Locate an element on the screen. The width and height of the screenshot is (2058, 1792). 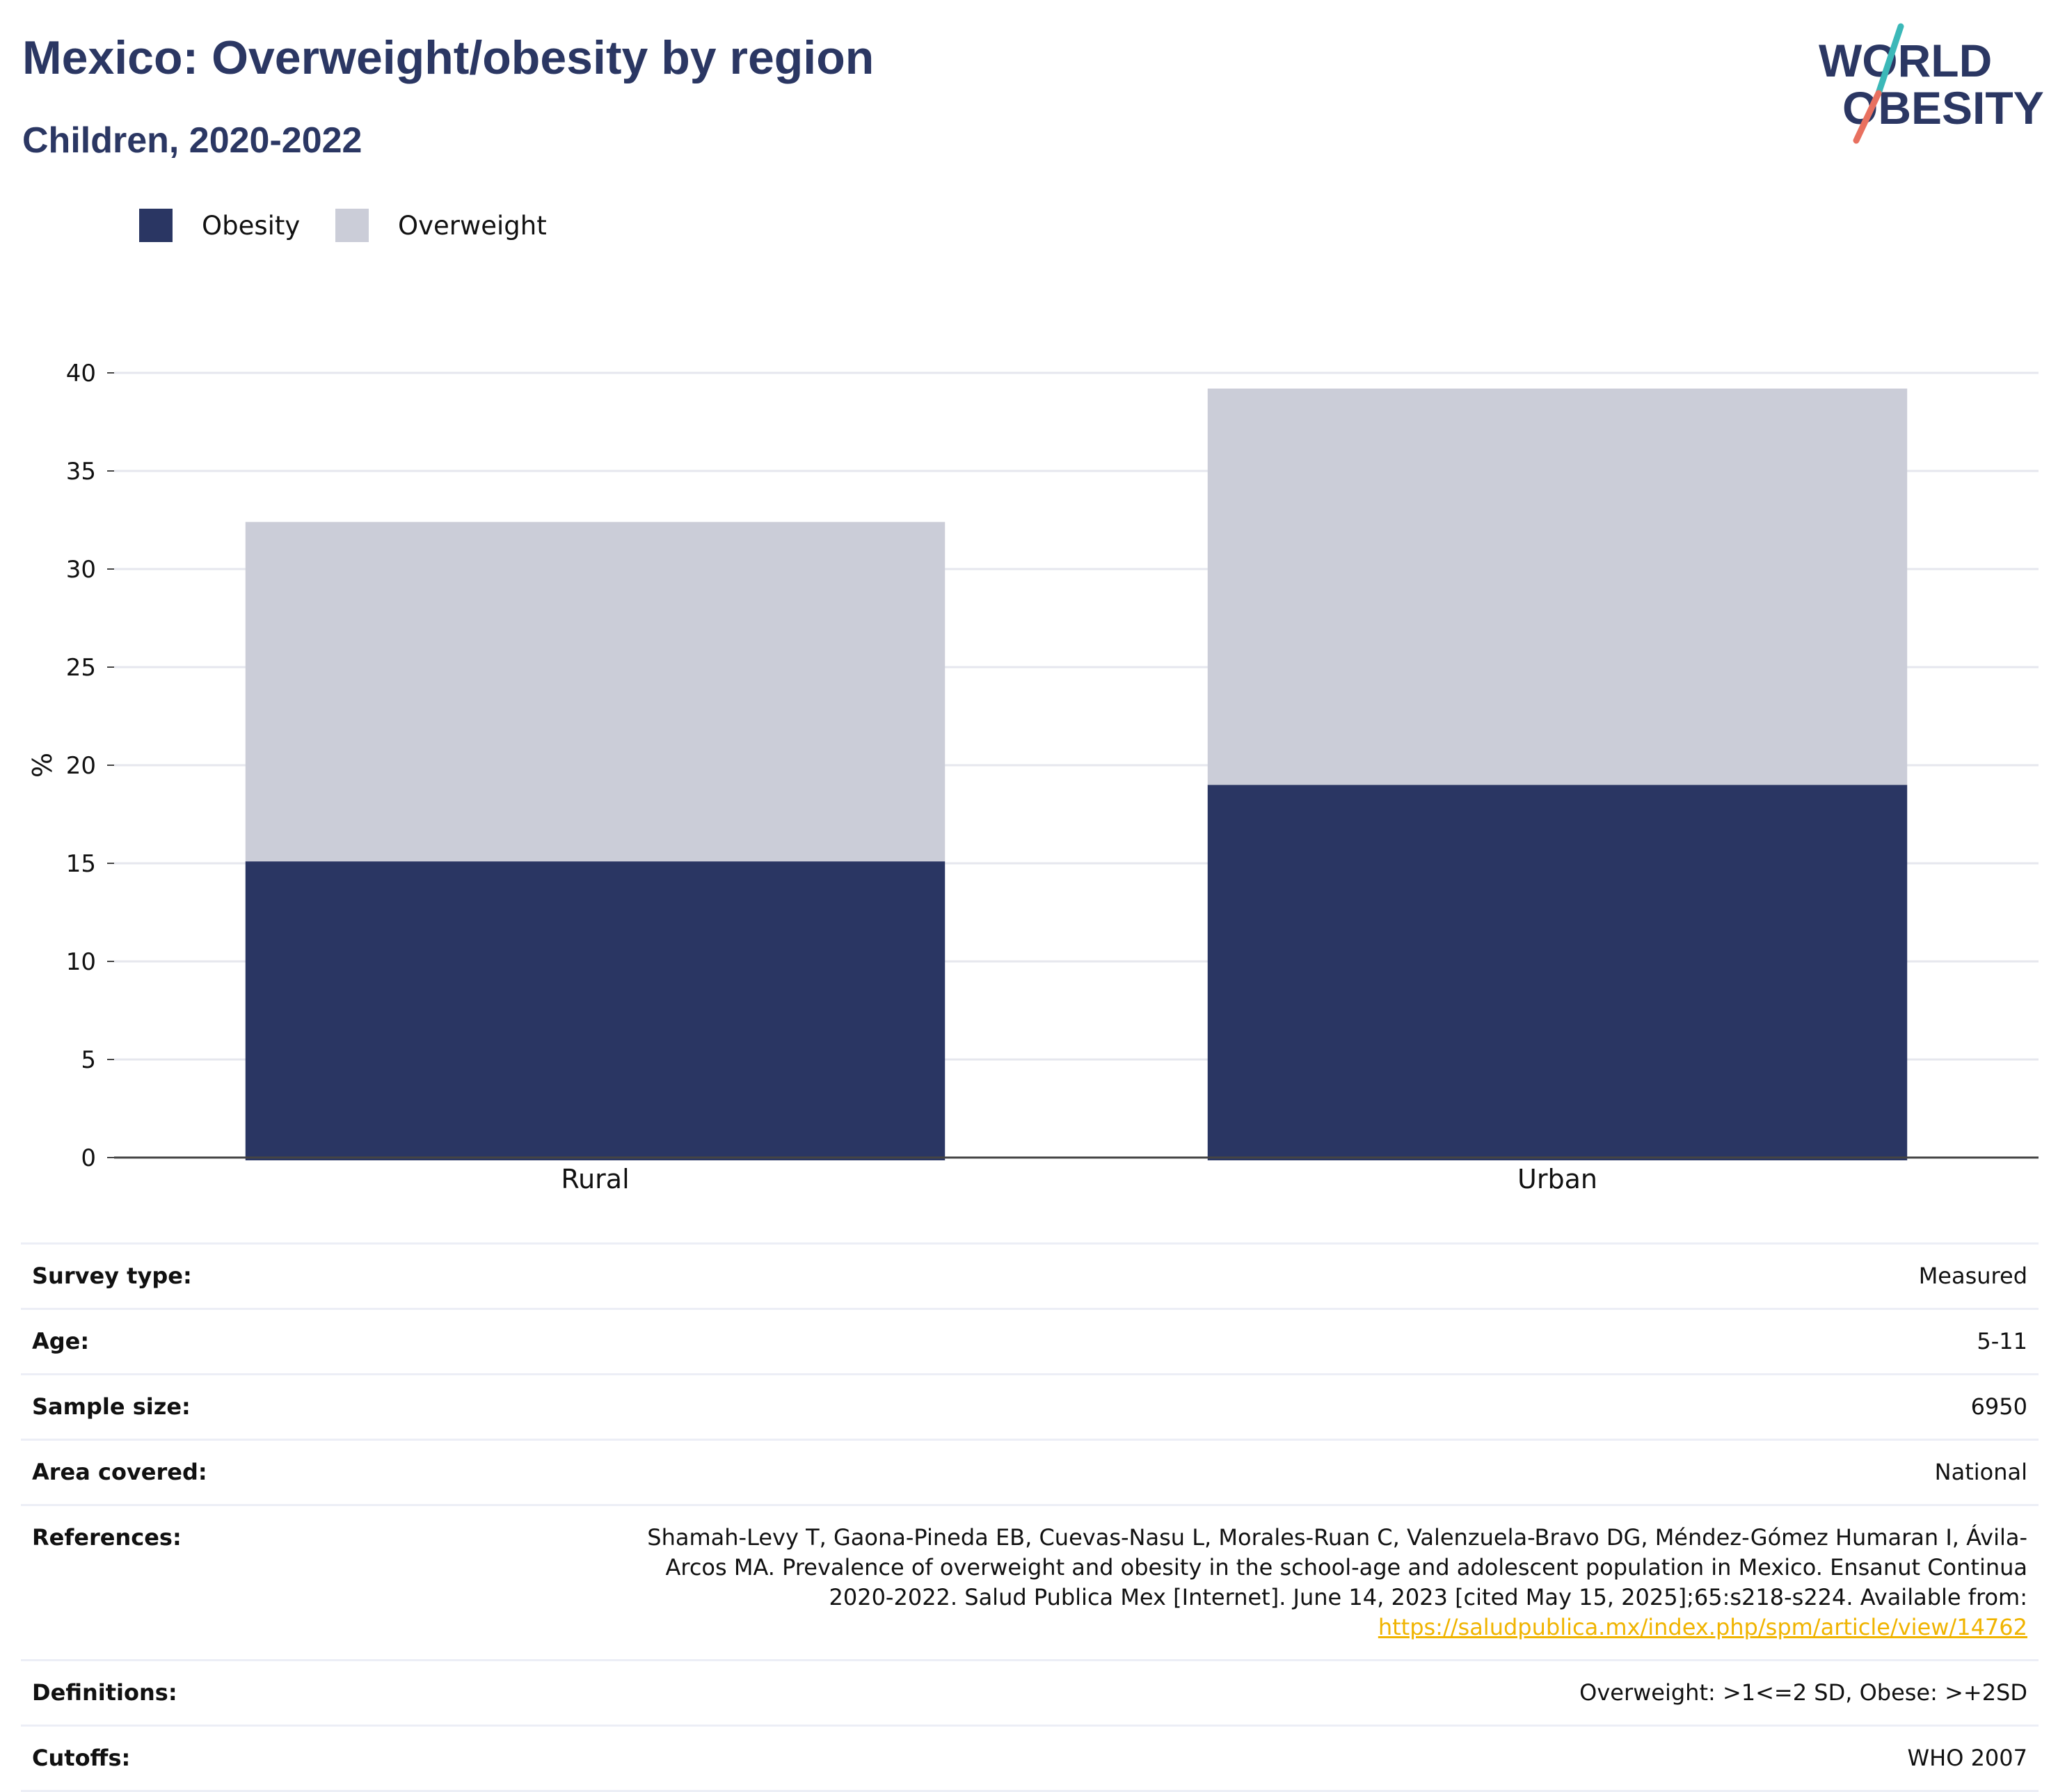
metadata-value-text: Overweight: >1<=2 SD, Obese: >+2SD is located at coordinates (1803, 1692).